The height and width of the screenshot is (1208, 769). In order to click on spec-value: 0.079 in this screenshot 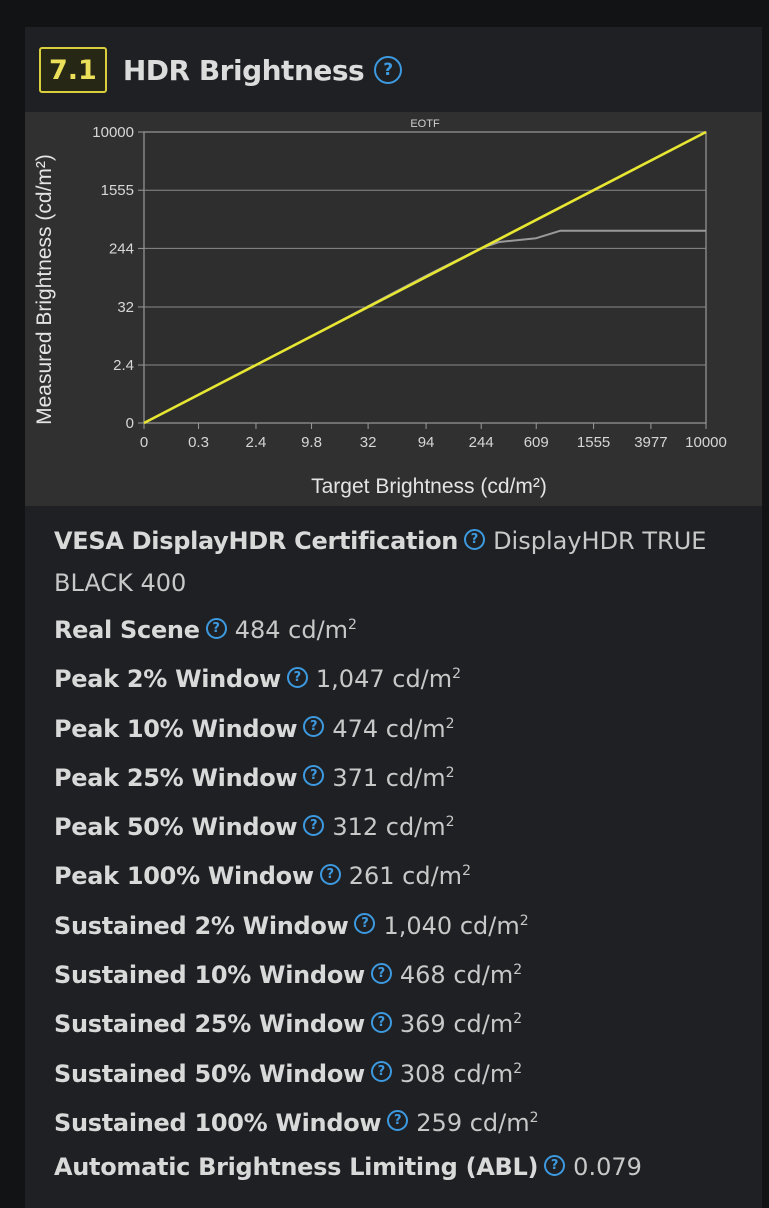, I will do `click(607, 1167)`.